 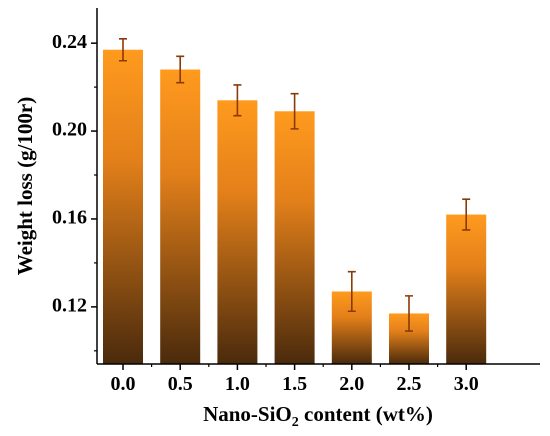 What do you see at coordinates (351, 384) in the screenshot?
I see `x-tick-label-2.0: 2.0` at bounding box center [351, 384].